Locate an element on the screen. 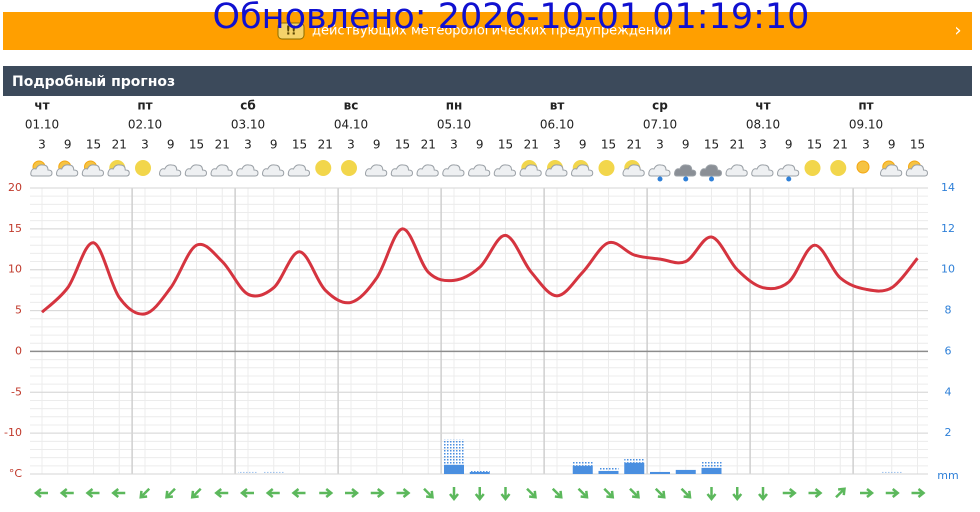 This screenshot has height=512, width=980. moon is located at coordinates (323, 168).